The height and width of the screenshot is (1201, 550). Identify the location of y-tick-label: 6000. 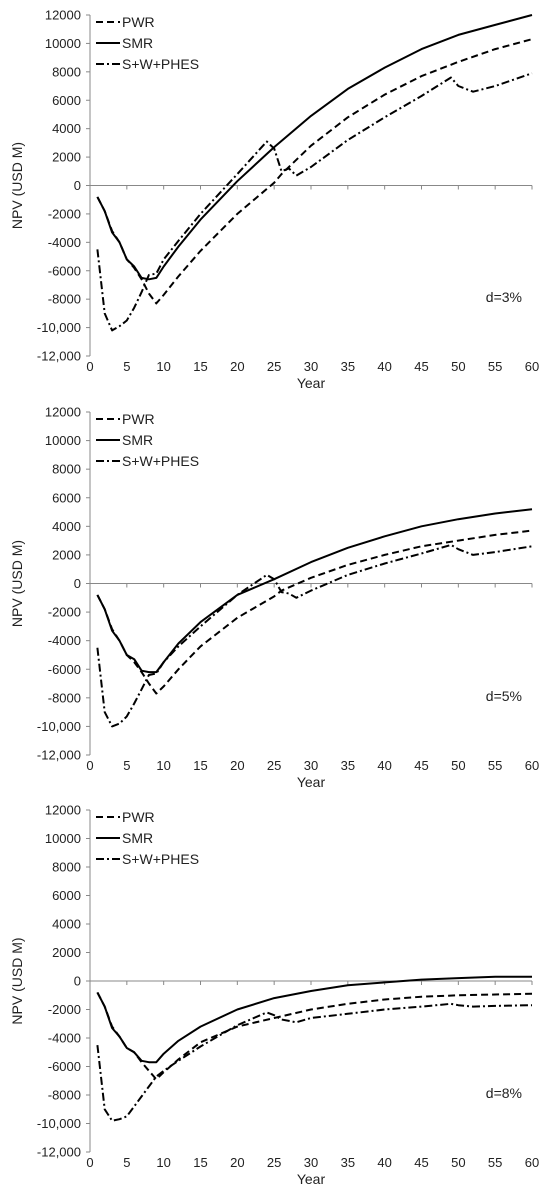
(66, 895).